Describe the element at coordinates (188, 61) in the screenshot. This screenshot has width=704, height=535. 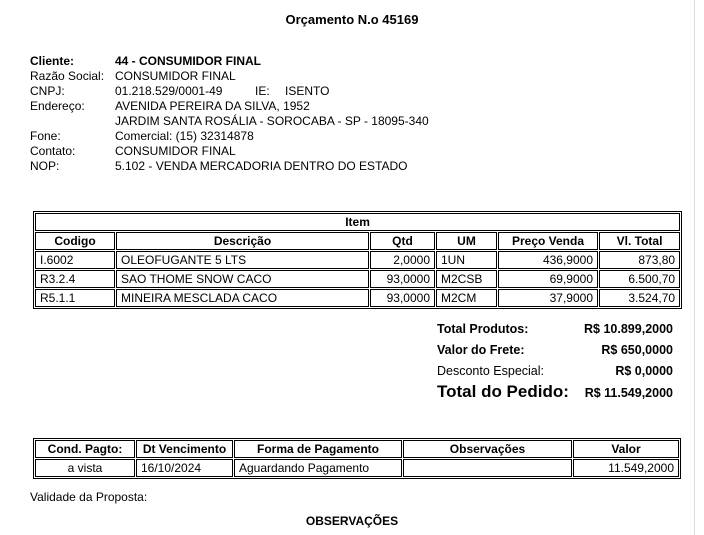
I see `cliente-value: 44 - CONSUMIDOR FINAL` at that location.